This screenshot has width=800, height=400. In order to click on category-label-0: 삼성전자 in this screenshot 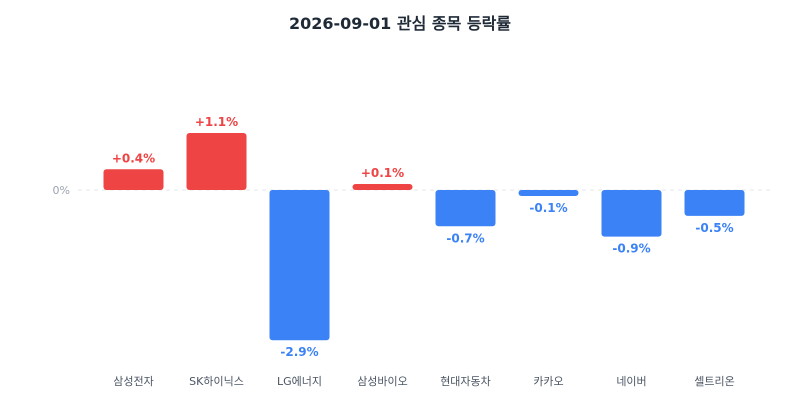, I will do `click(133, 381)`.